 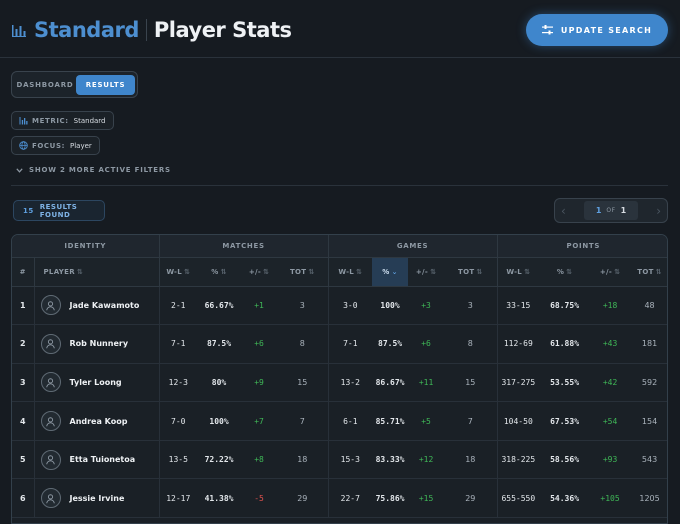 What do you see at coordinates (303, 460) in the screenshot?
I see `m-total: 18` at bounding box center [303, 460].